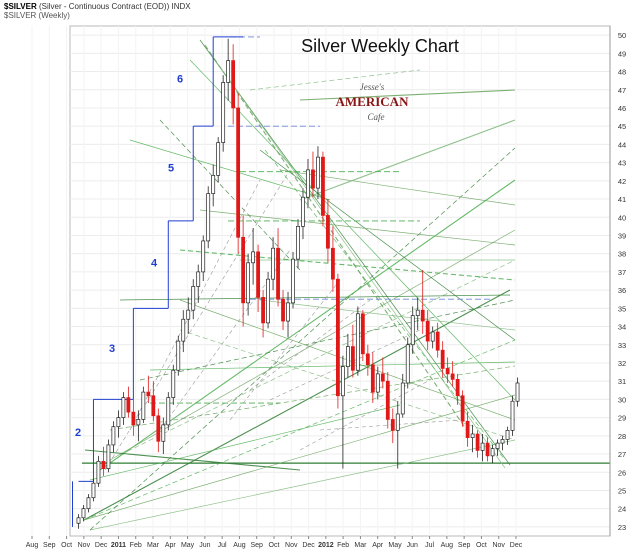  Describe the element at coordinates (622, 126) in the screenshot. I see `y-tick-label: 45` at that location.